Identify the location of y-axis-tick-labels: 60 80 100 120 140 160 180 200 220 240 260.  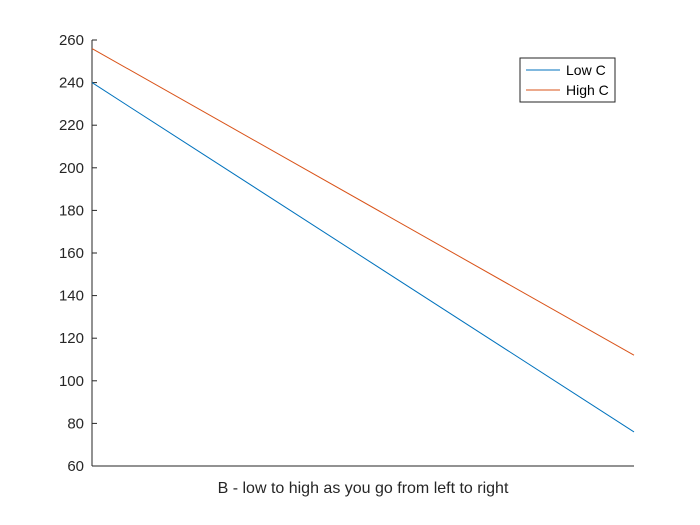
(71, 253).